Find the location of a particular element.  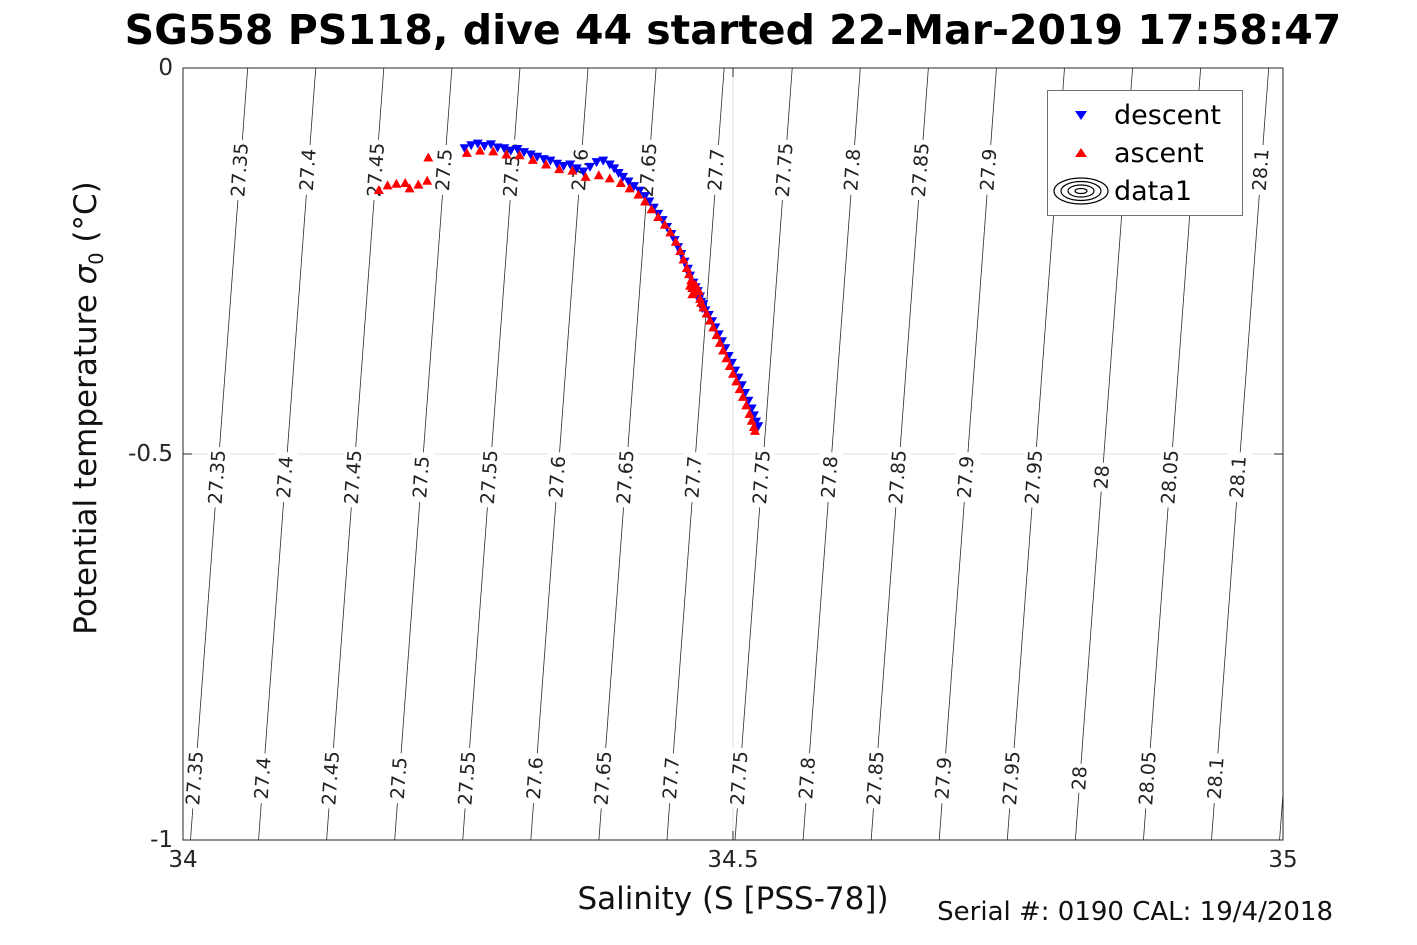

contour-ellipse is located at coordinates (1081, 191).